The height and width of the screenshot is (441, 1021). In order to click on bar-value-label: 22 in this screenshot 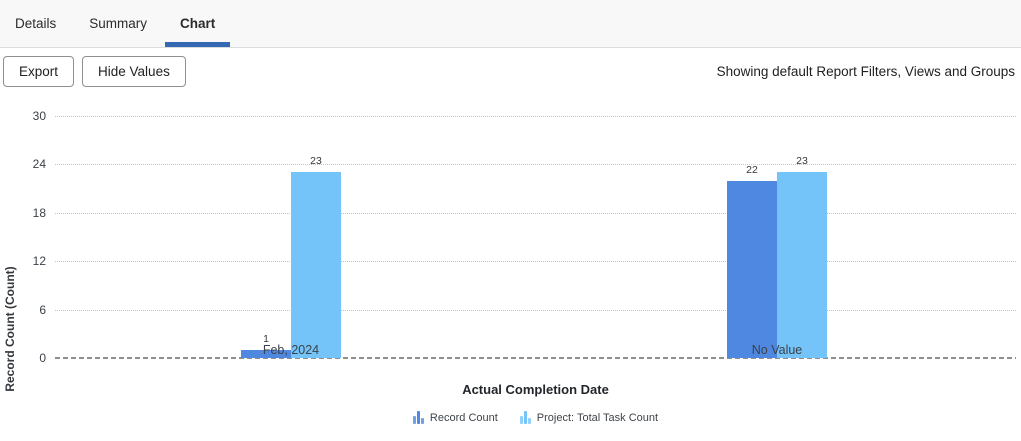, I will do `click(752, 169)`.